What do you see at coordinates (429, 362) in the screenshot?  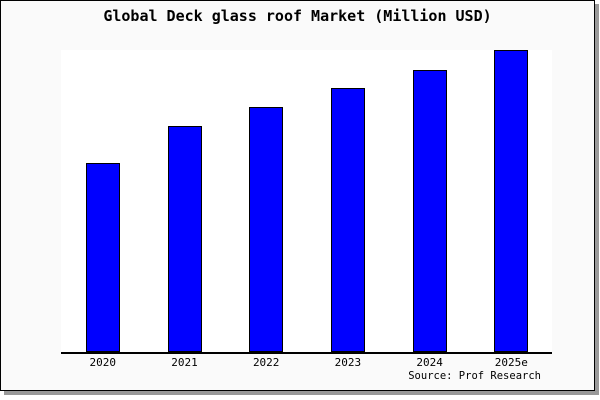 I see `x-tick-label-2024: 2024` at bounding box center [429, 362].